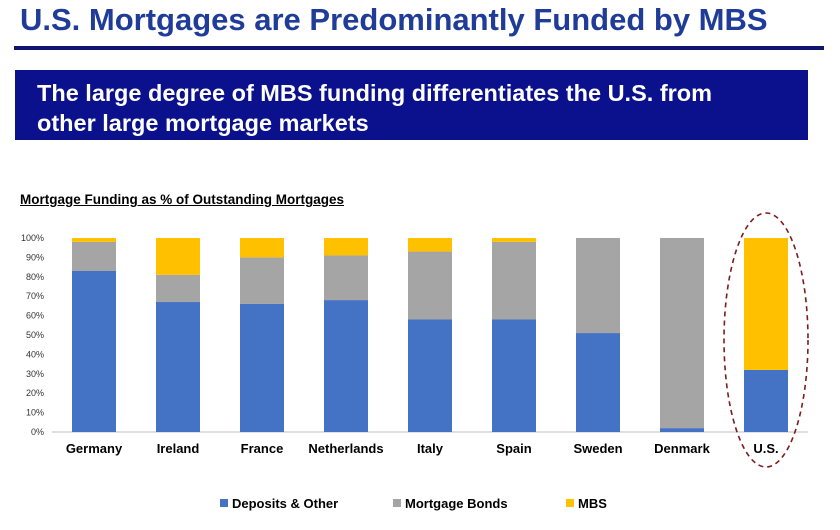  Describe the element at coordinates (32, 238) in the screenshot. I see `y-tick-label: 100%` at that location.